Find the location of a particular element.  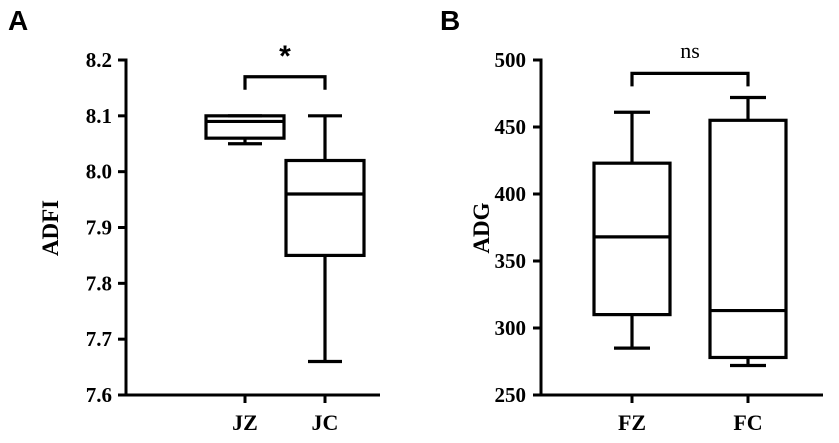

panel-a-significance-label: * is located at coordinates (285, 56).